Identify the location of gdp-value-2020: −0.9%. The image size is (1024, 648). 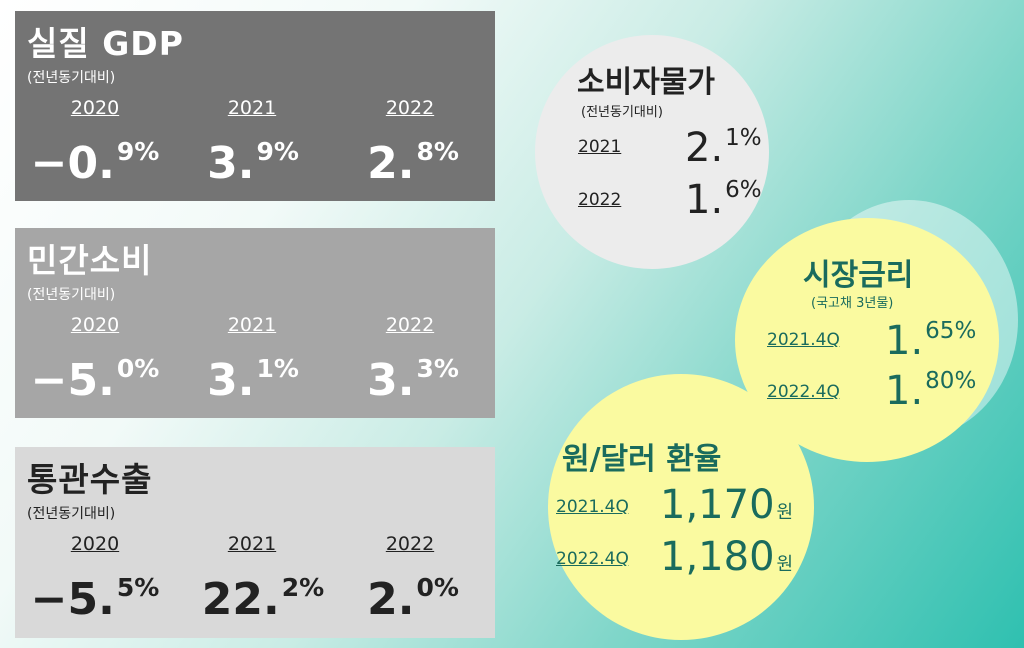
(95, 163).